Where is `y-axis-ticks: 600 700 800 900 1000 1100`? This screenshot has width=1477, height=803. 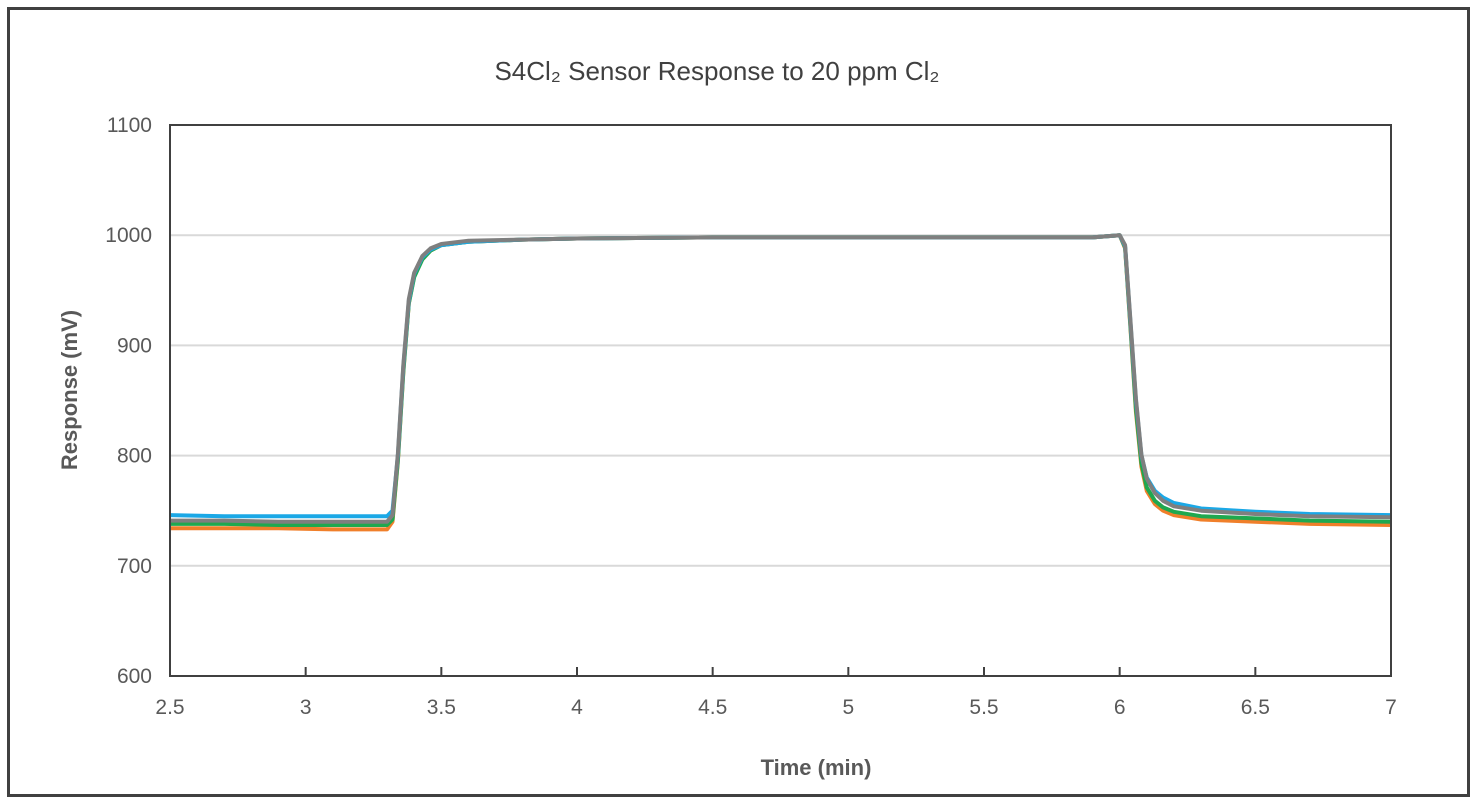 y-axis-ticks: 600 700 800 900 1000 1100 is located at coordinates (128, 401).